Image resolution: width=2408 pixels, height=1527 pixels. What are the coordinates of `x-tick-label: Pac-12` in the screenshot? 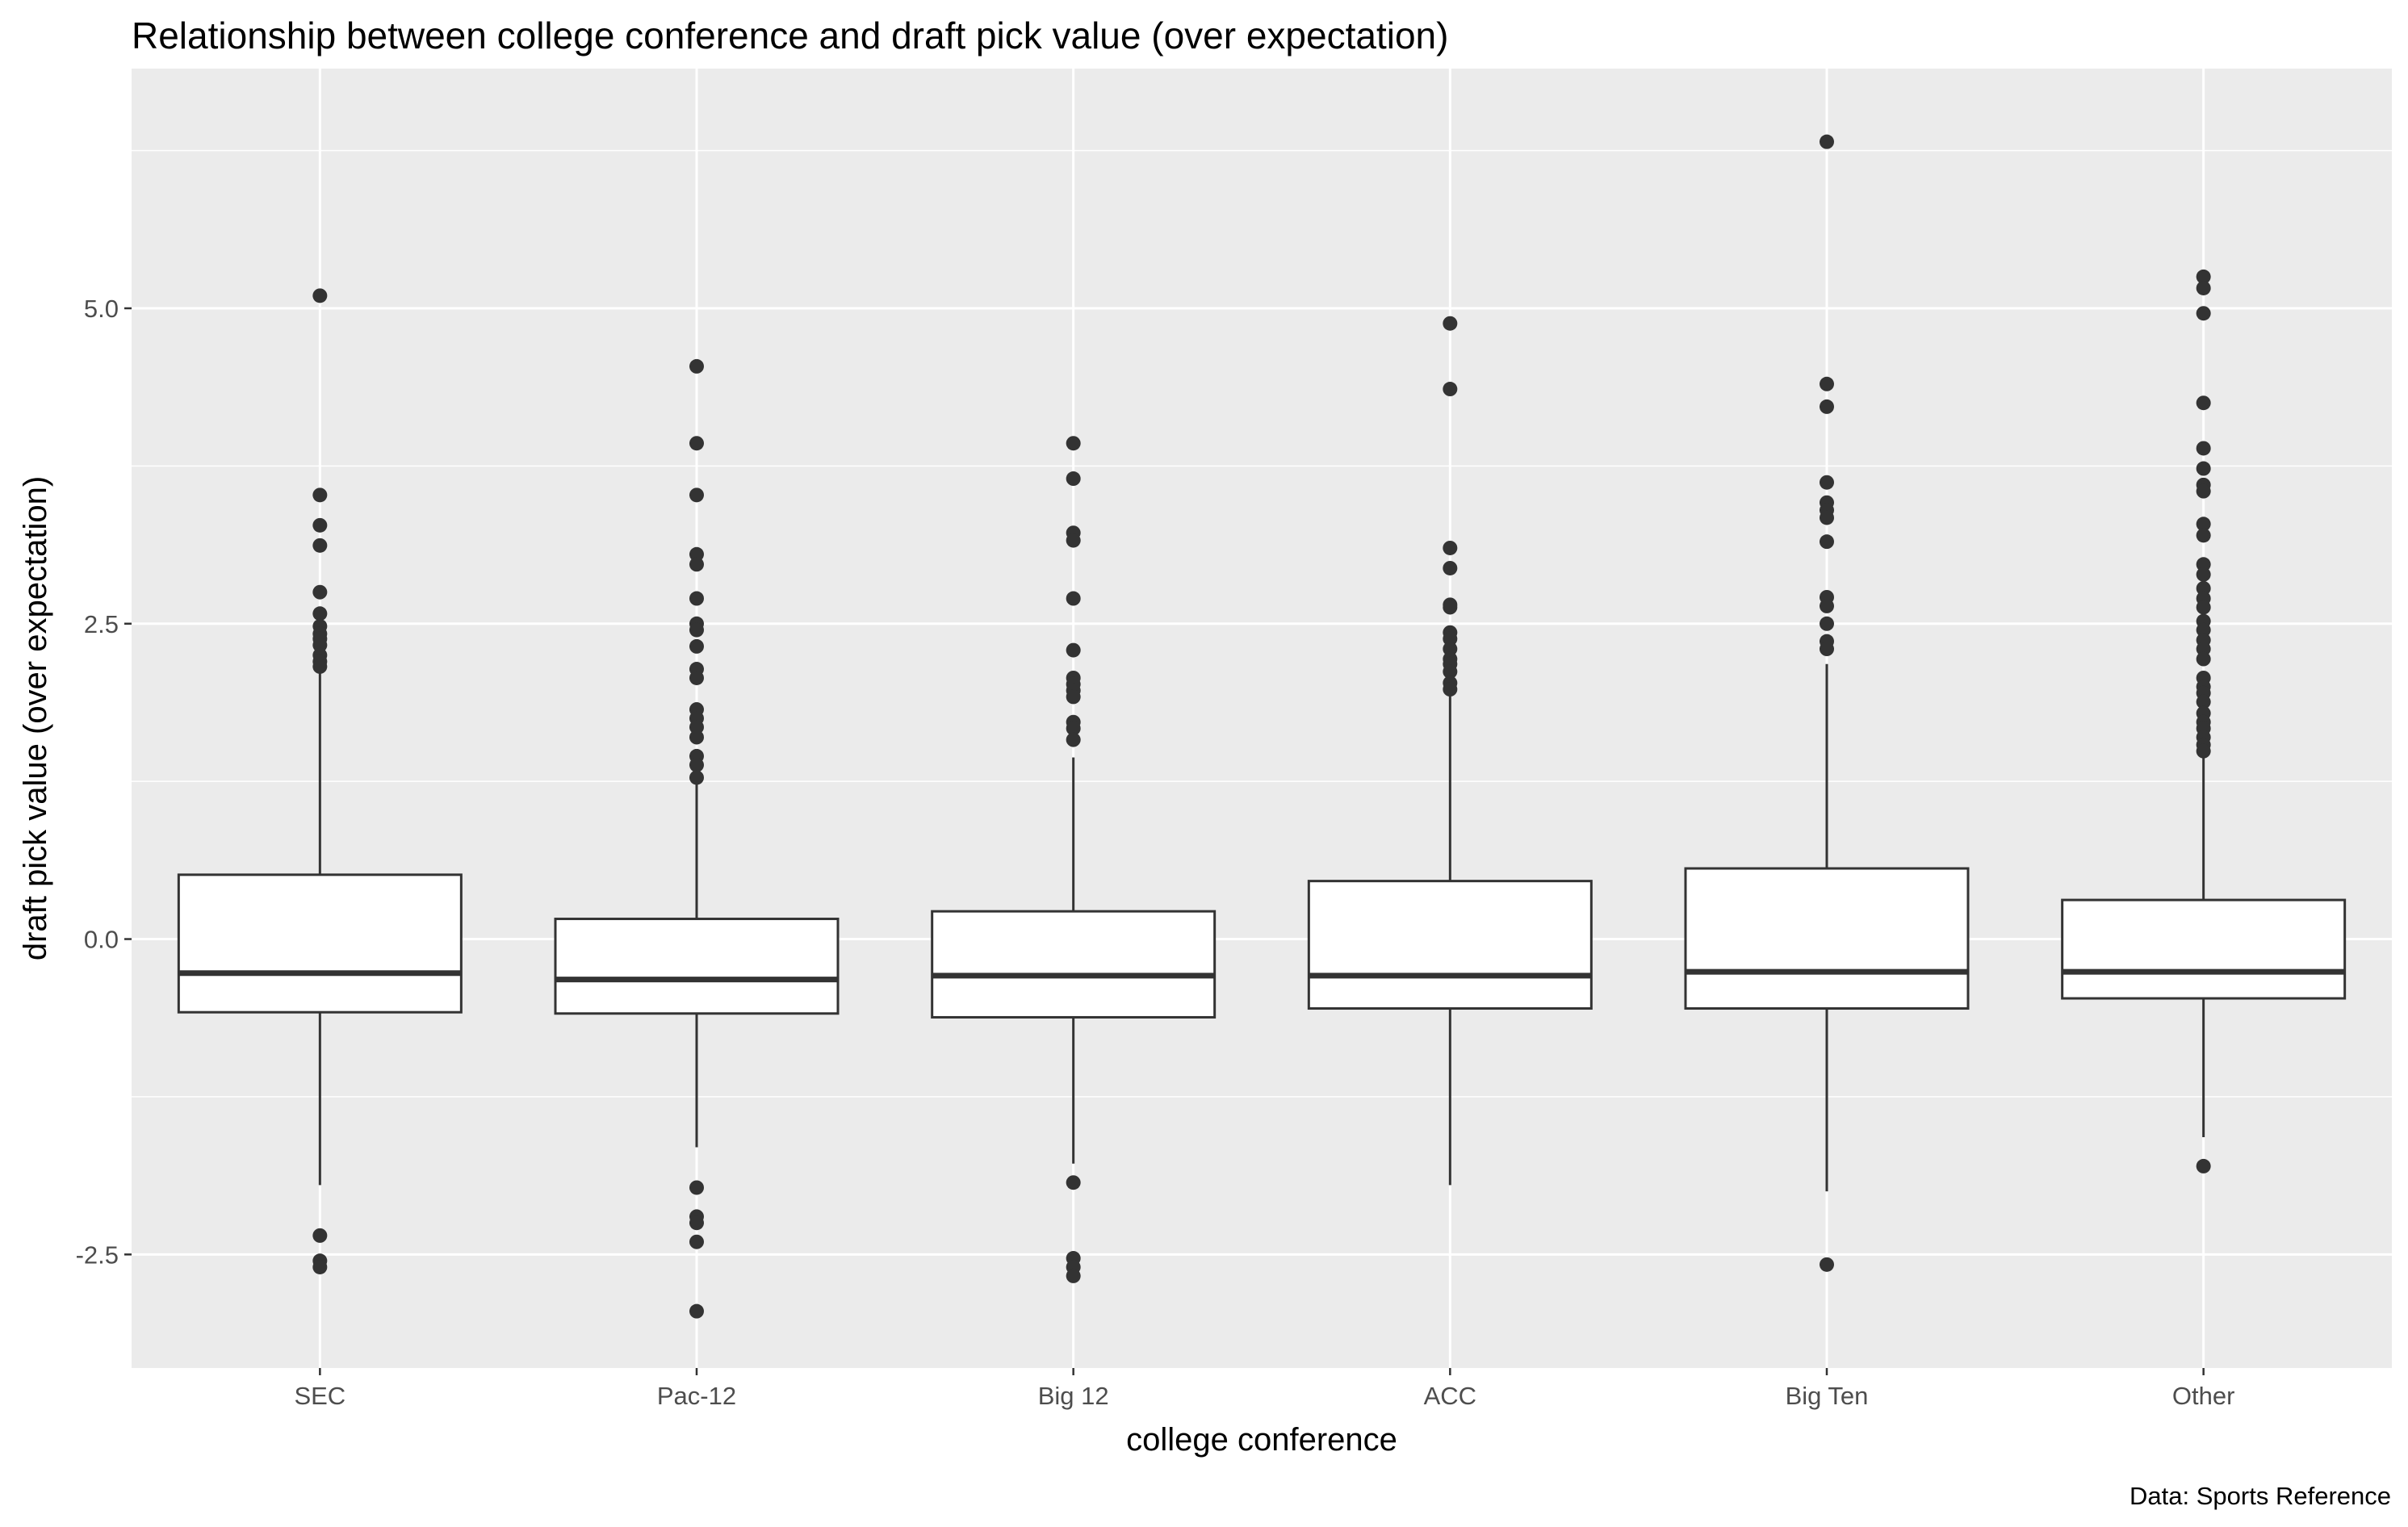 It's located at (696, 1396).